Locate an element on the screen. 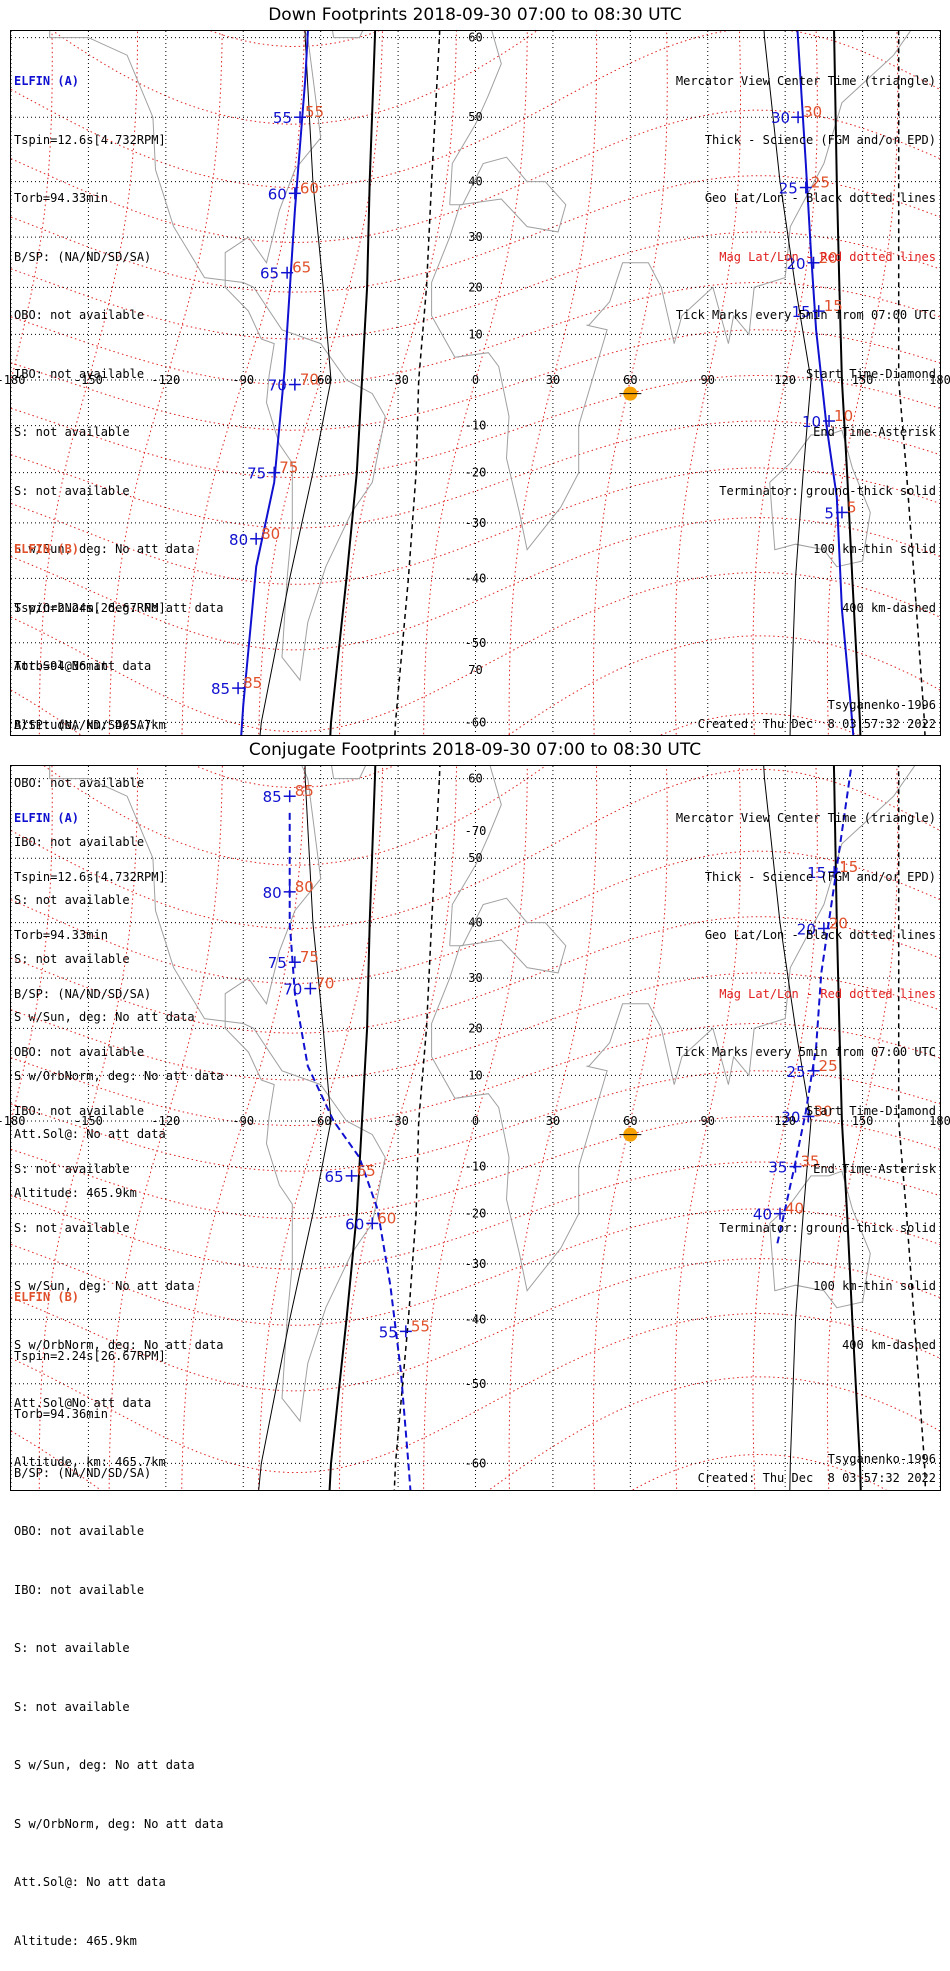  elfin-b-line: S w/Sun, deg: No att data is located at coordinates (104, 1765).